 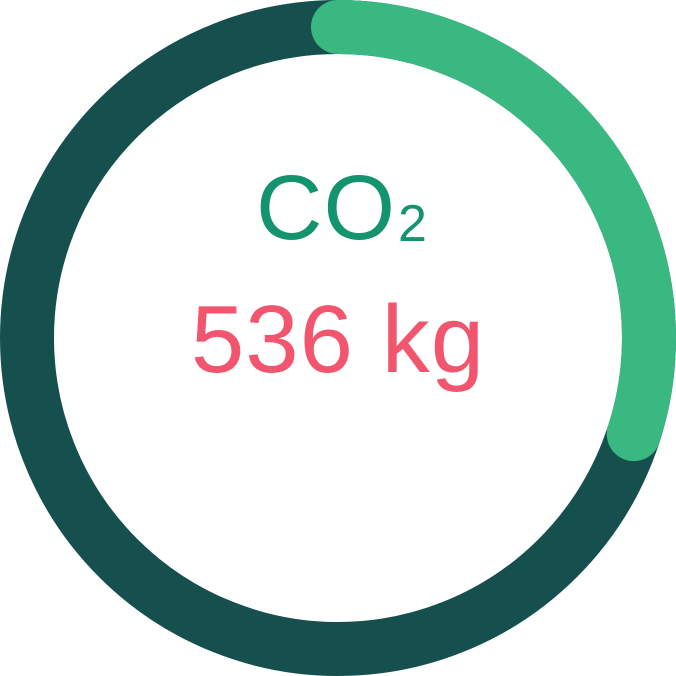 I want to click on metric-value: 536 kg, so click(x=338, y=339).